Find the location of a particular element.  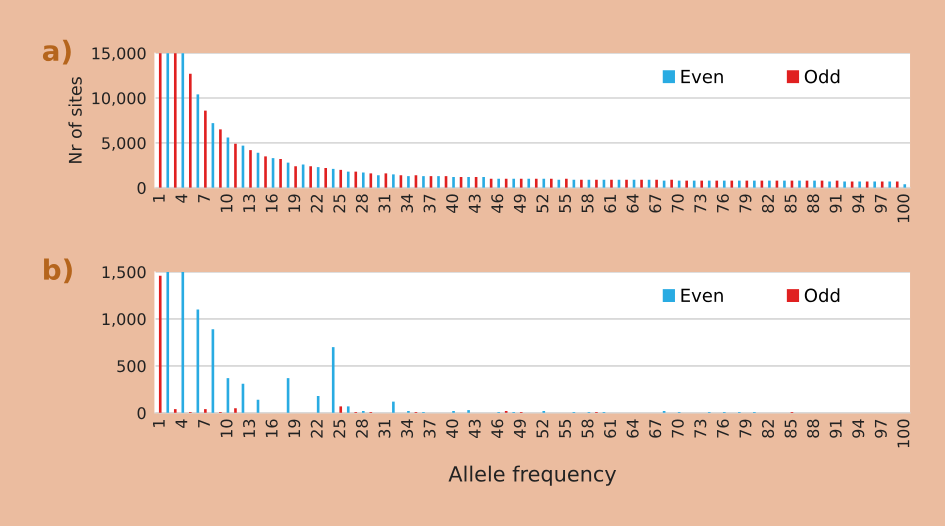

legend-label: Even is located at coordinates (702, 77).